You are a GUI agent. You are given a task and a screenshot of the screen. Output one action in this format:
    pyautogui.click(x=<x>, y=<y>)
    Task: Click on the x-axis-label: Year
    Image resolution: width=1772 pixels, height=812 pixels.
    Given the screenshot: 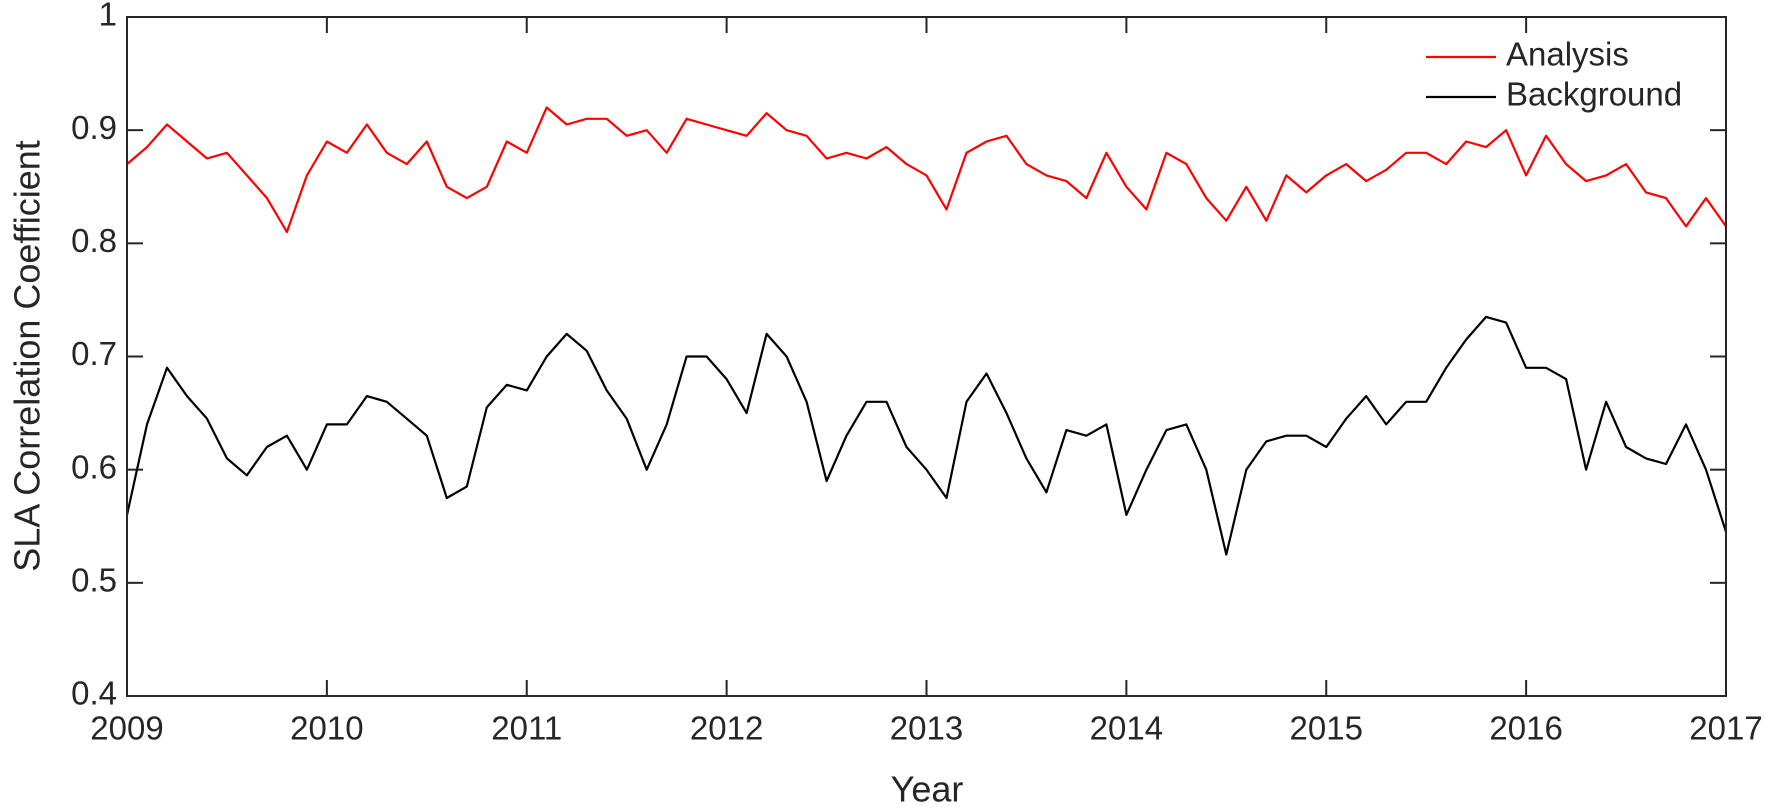 What is the action you would take?
    pyautogui.click(x=927, y=789)
    